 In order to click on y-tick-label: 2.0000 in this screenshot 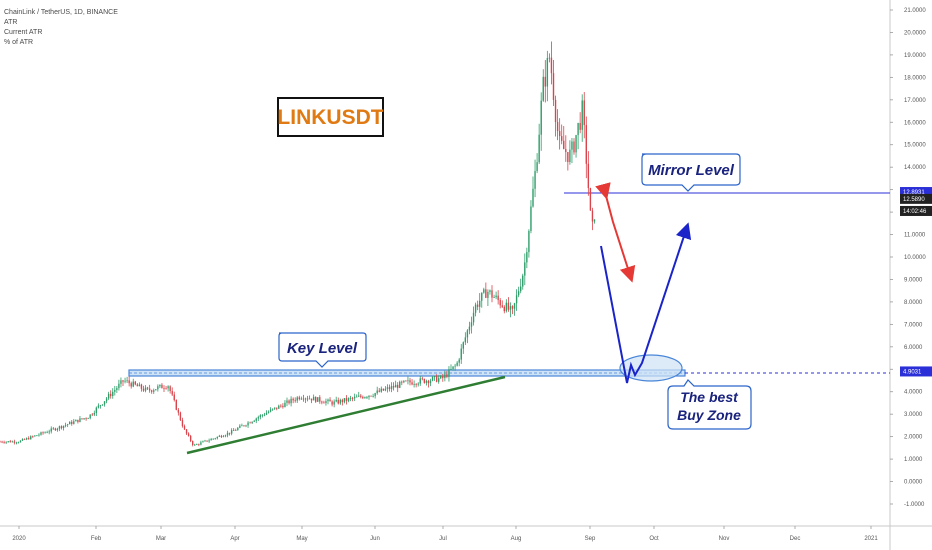, I will do `click(913, 438)`.